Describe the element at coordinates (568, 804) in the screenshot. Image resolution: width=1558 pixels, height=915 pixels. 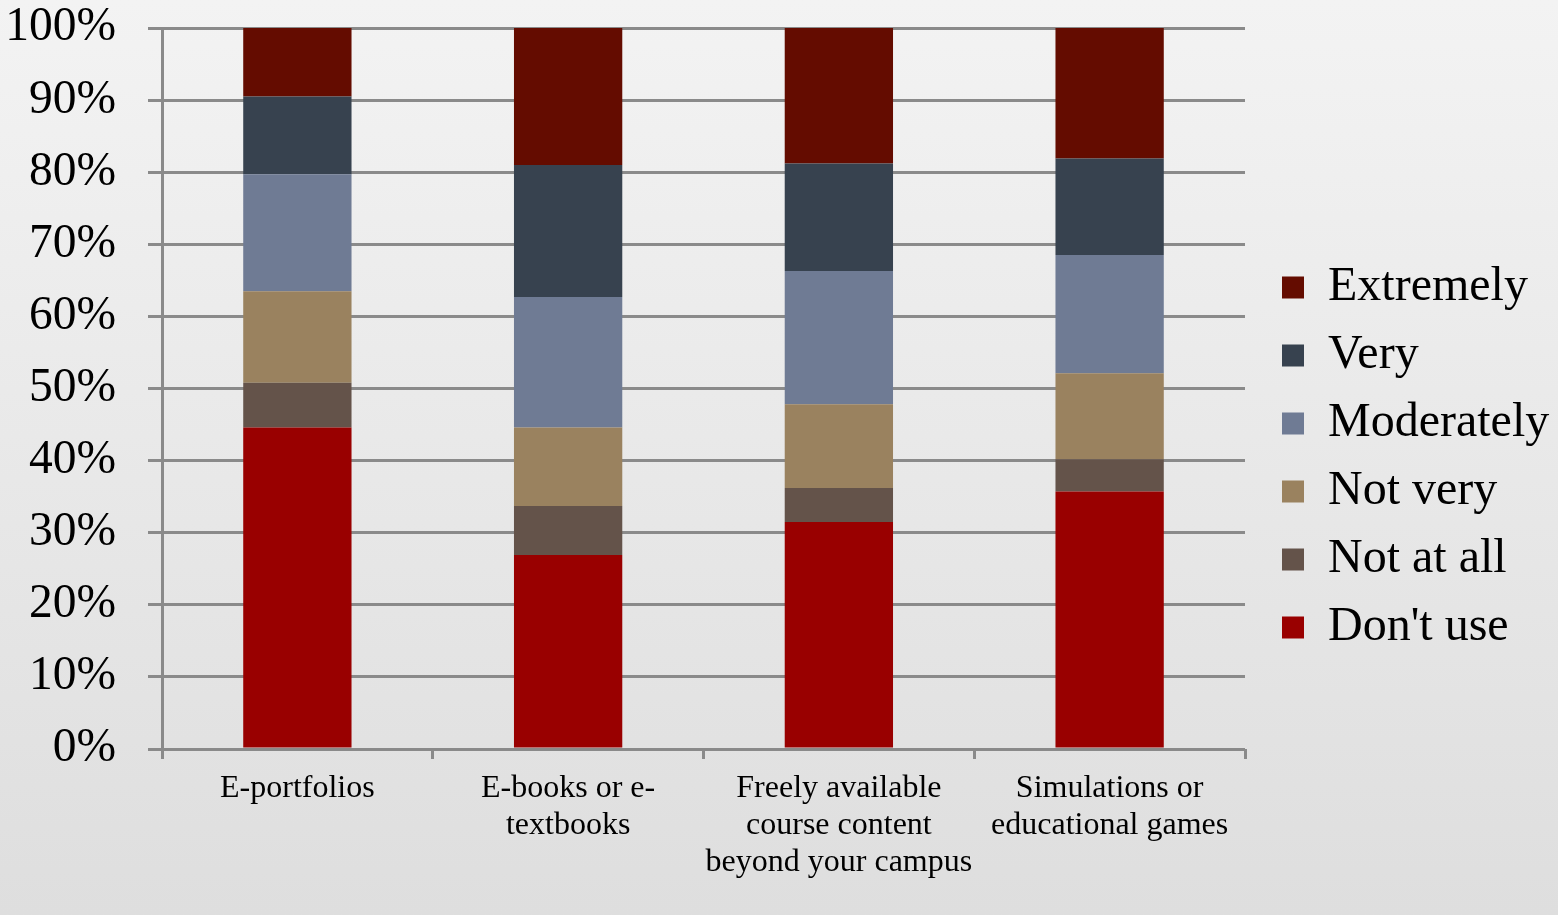
I see `x-tick-label: E-books or e-textbooks` at that location.